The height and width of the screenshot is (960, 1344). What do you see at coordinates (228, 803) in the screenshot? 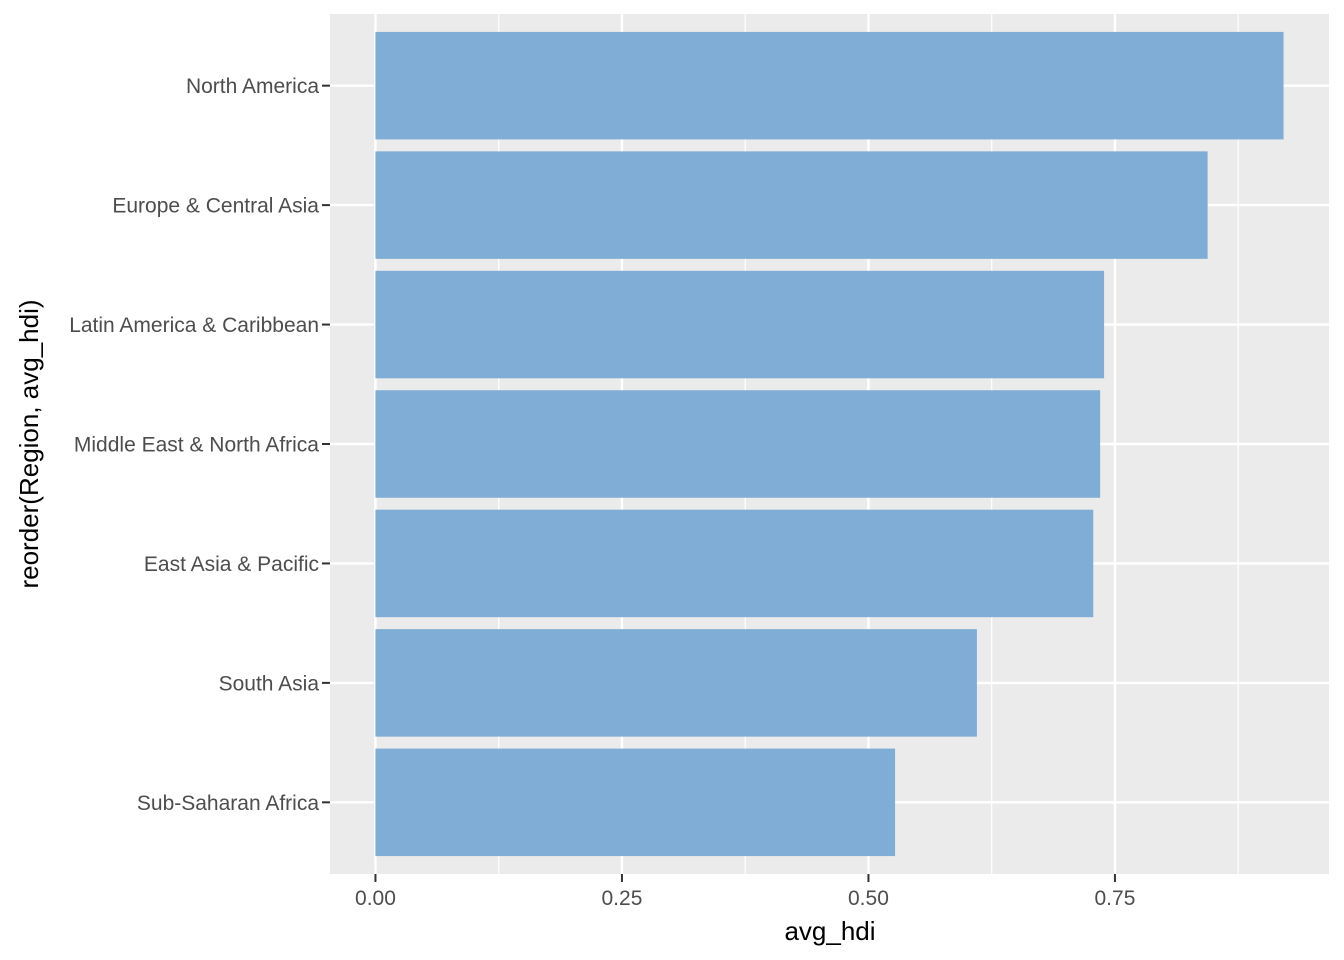
I see `y-tick-label: Sub-Saharan Africa` at bounding box center [228, 803].